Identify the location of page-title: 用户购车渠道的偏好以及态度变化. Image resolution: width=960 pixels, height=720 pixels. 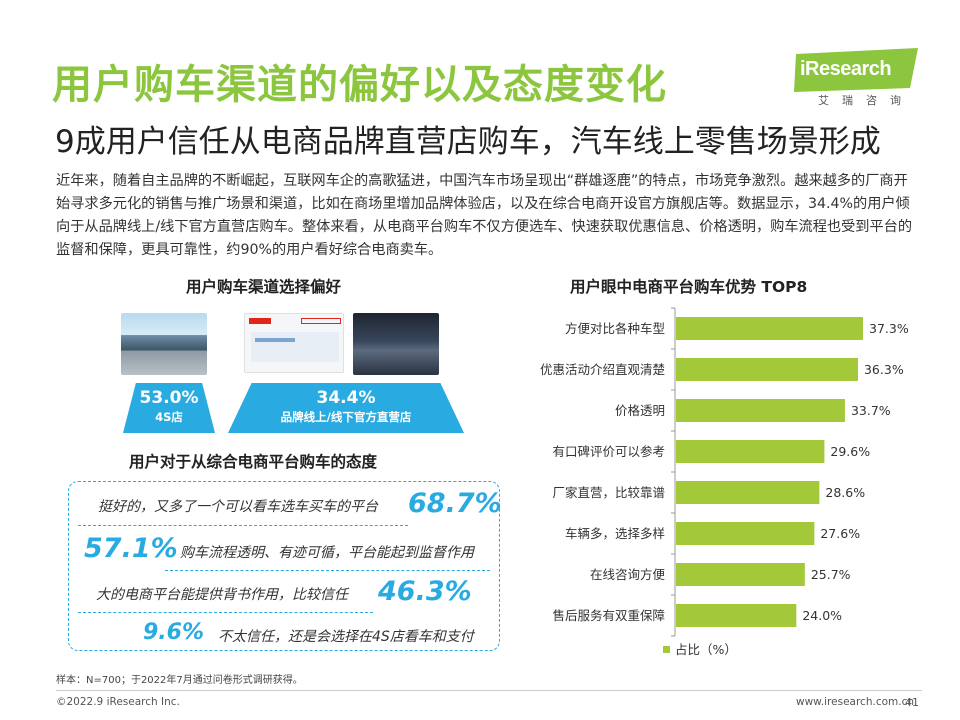
(359, 85).